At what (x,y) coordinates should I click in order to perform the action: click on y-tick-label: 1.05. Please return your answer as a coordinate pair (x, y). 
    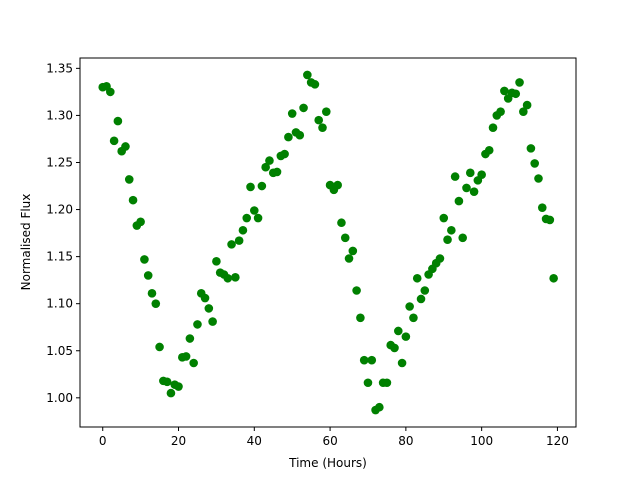
    Looking at the image, I should click on (59, 351).